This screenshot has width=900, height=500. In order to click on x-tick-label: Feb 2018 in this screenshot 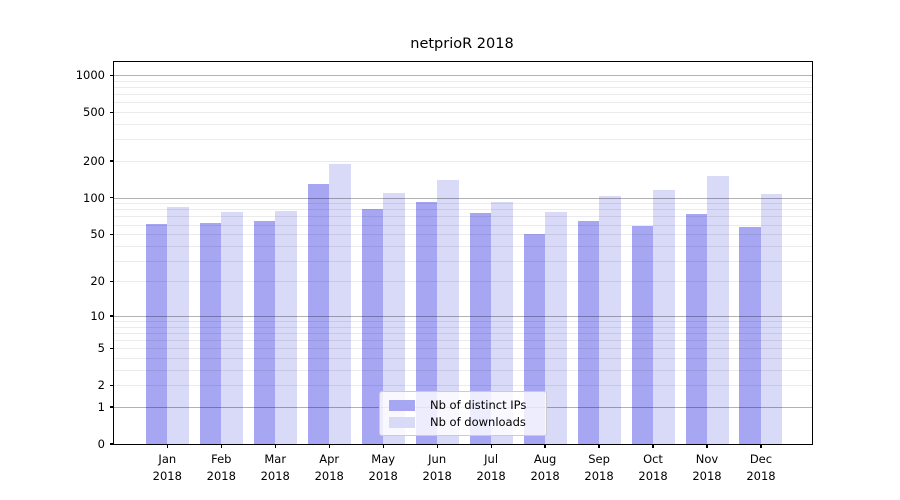, I will do `click(221, 467)`.